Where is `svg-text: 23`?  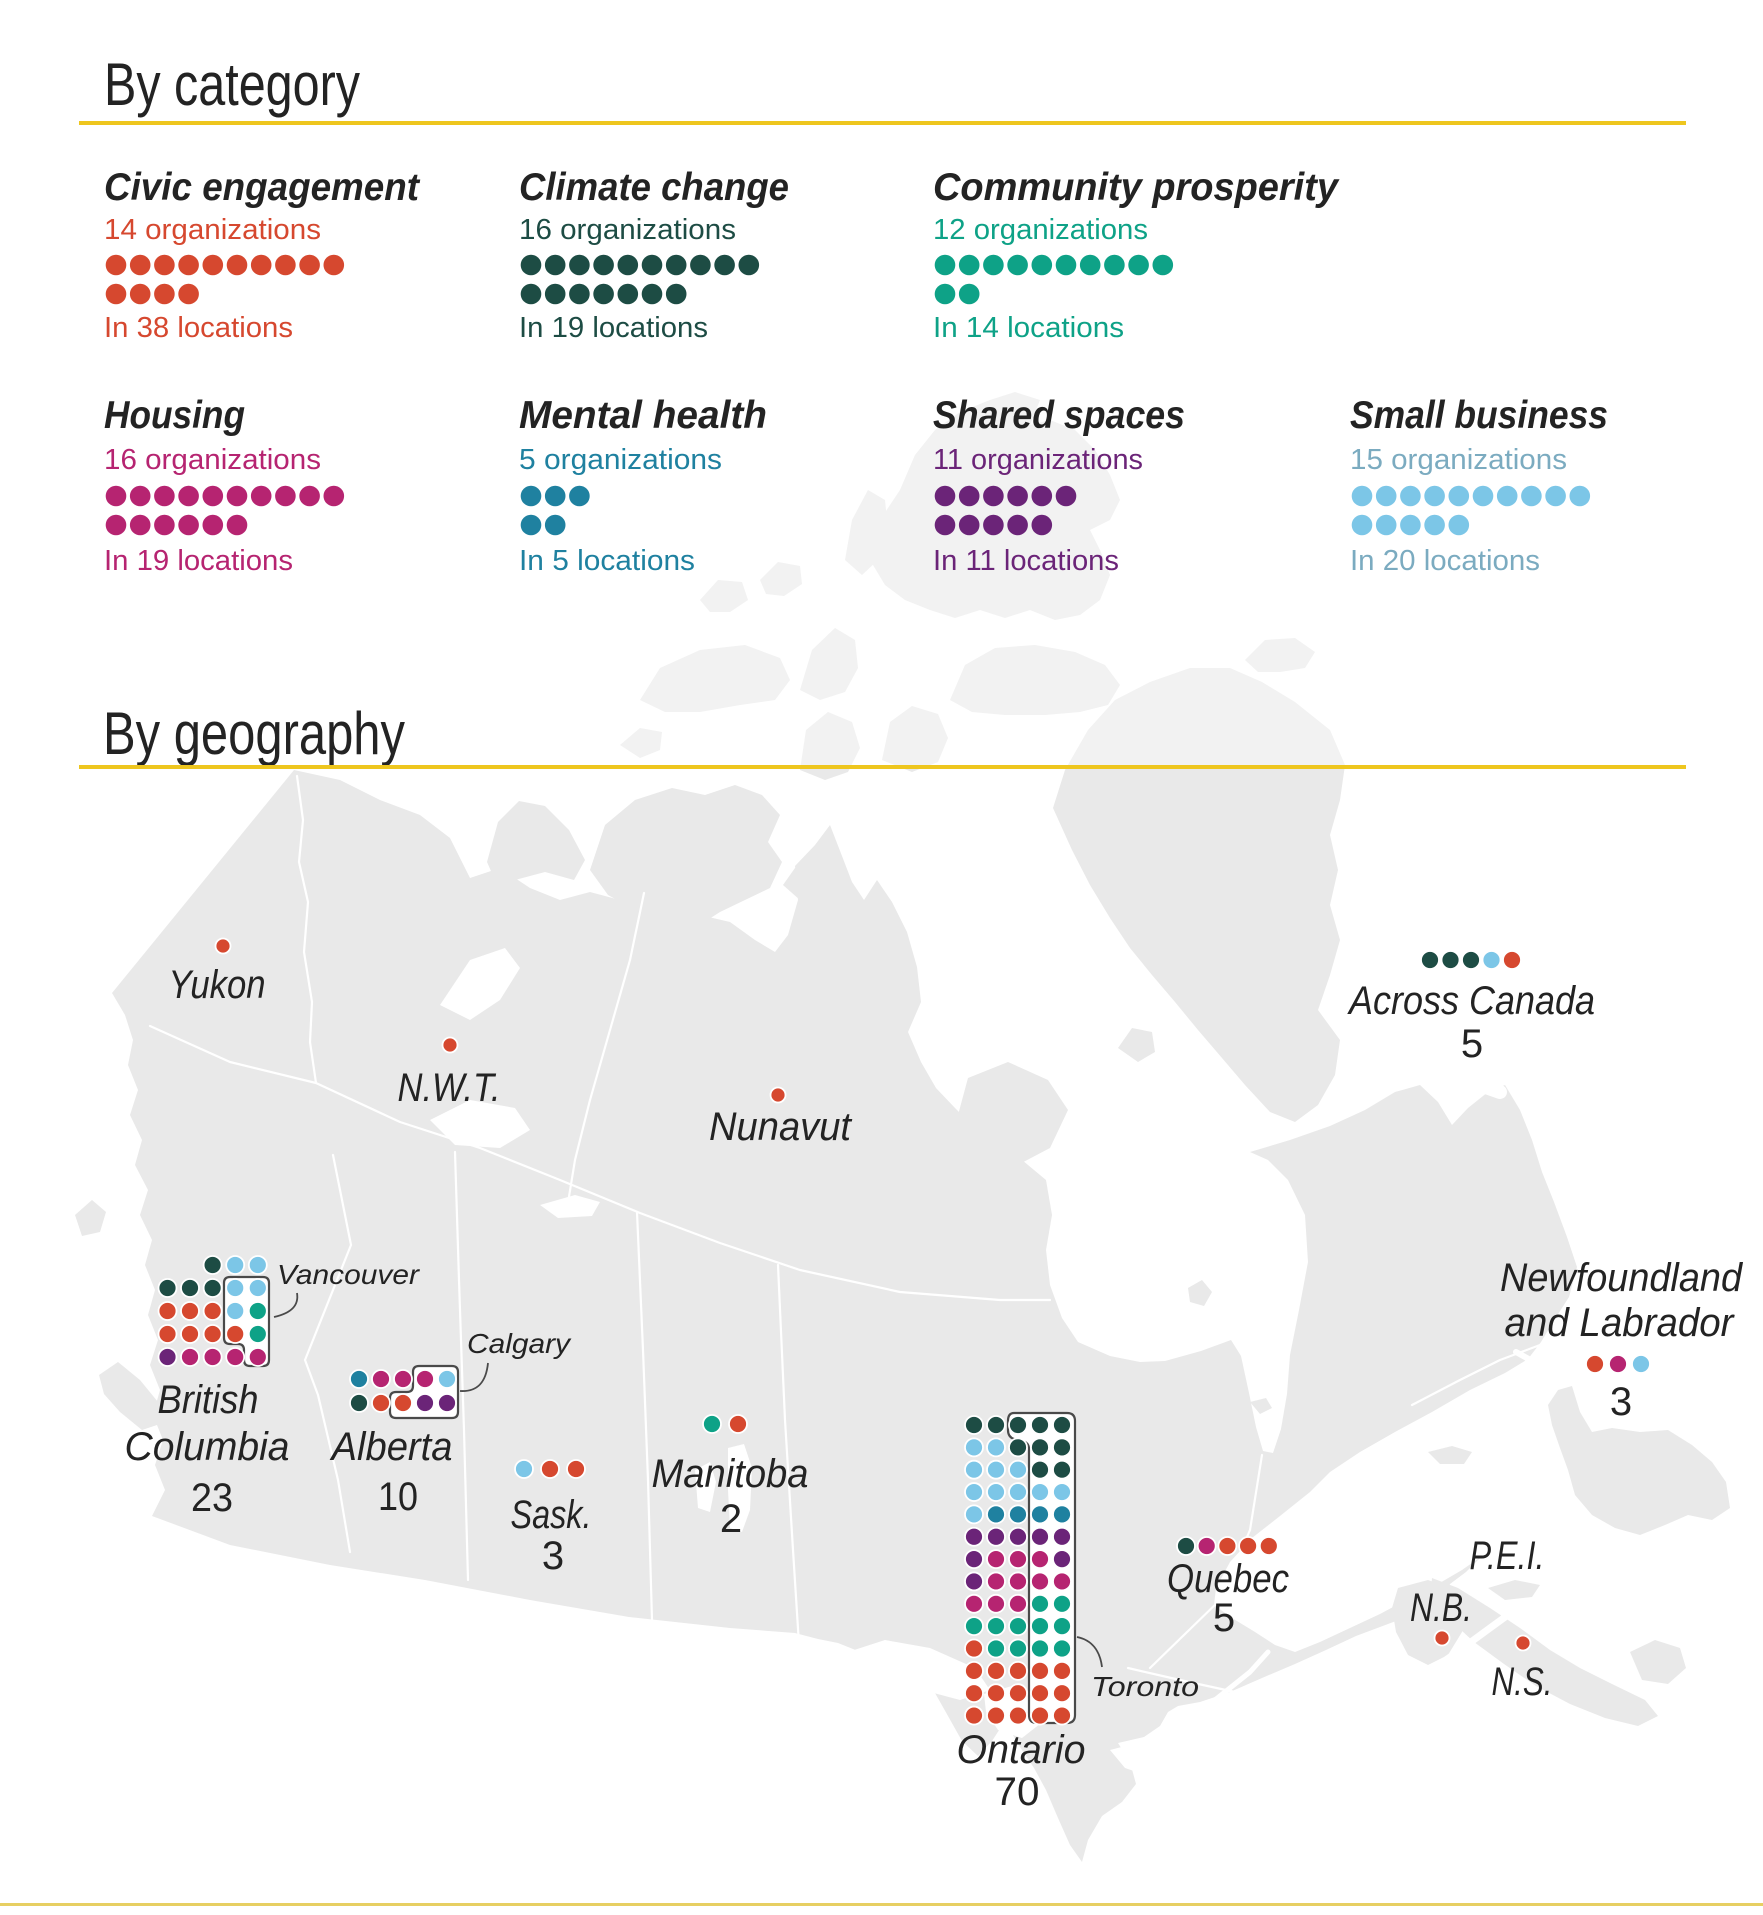 svg-text: 23 is located at coordinates (212, 1498).